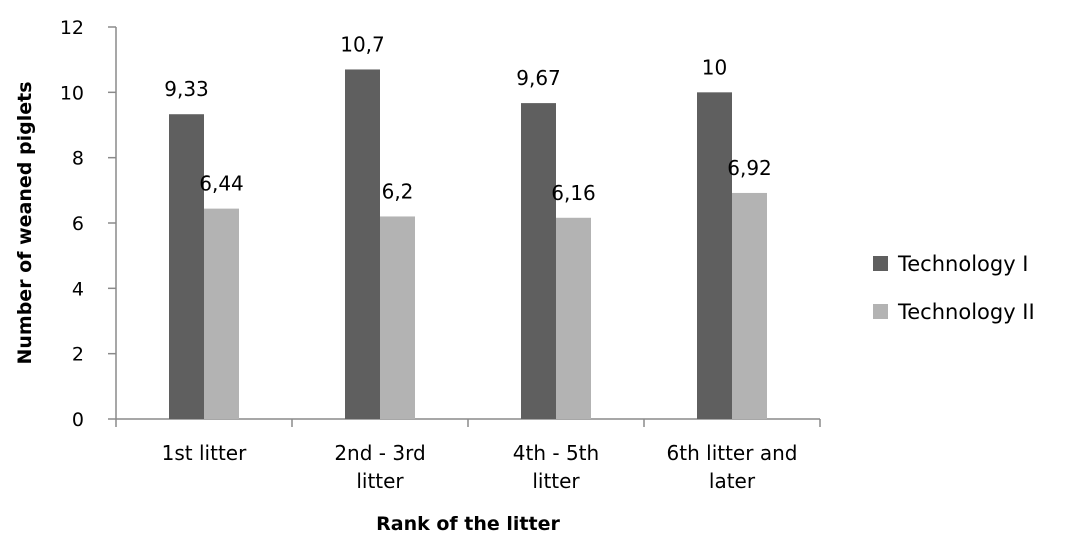 This screenshot has height=538, width=1067. Describe the element at coordinates (72, 28) in the screenshot. I see `y-tick-label: 12` at that location.